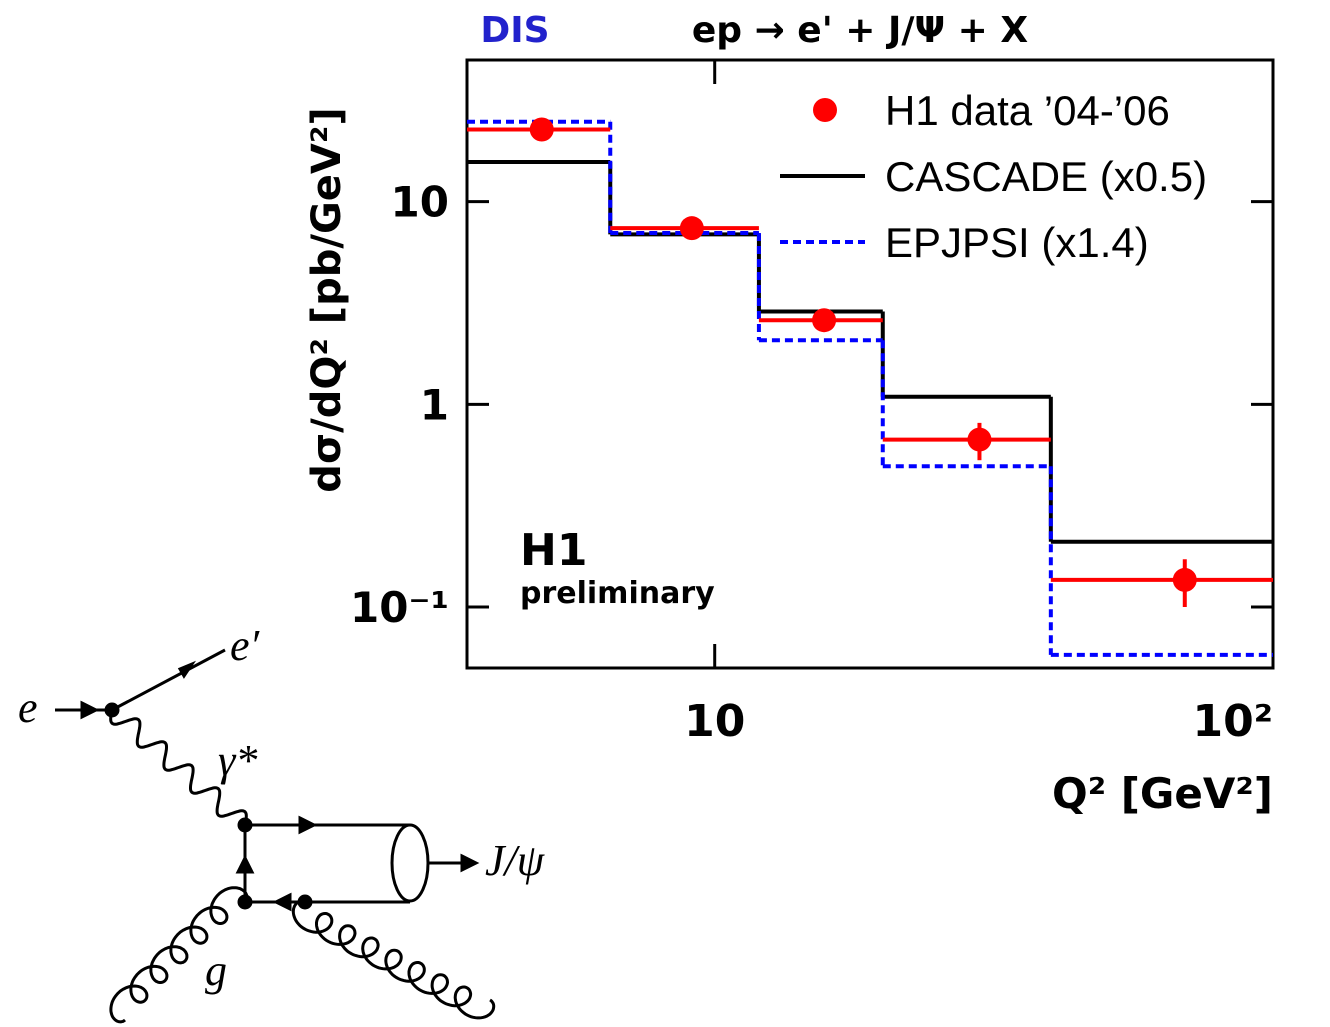 The height and width of the screenshot is (1027, 1330). I want to click on legend-label: H1 data ’04-’06, so click(1027, 110).